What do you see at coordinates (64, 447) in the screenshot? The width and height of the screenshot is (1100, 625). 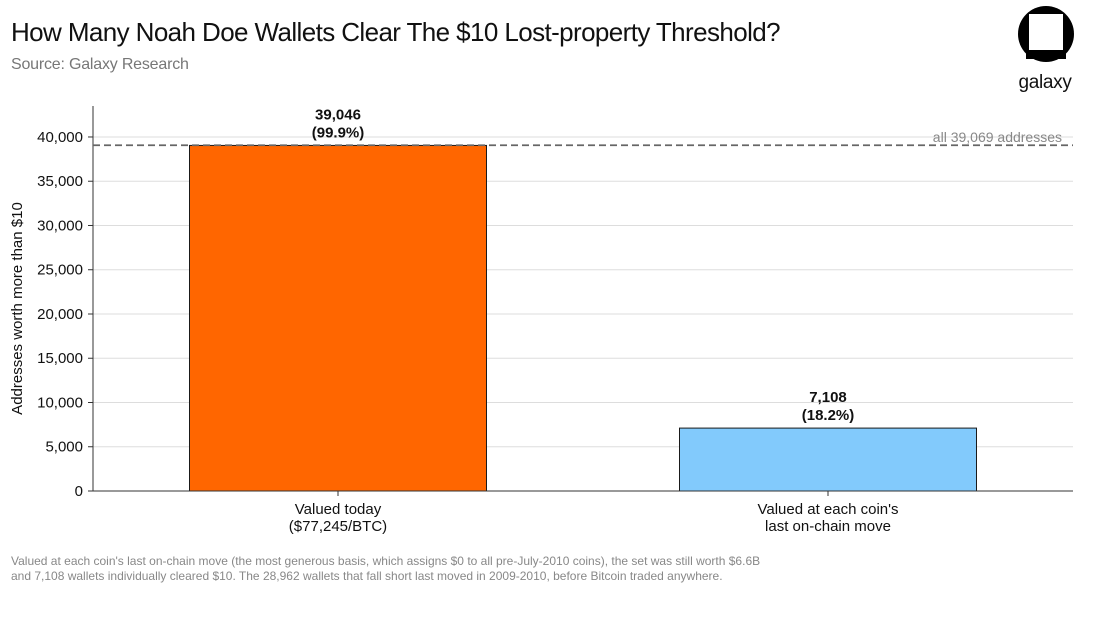 I see `y-tick-label: 5,000` at bounding box center [64, 447].